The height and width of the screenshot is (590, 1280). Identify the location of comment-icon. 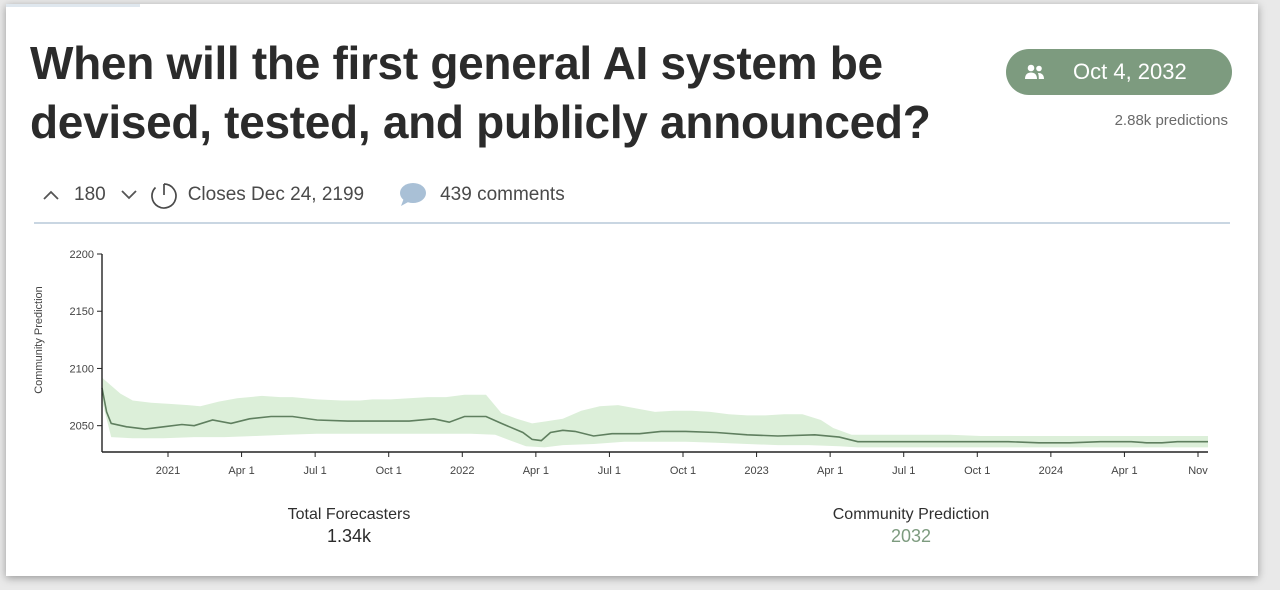
(413, 194).